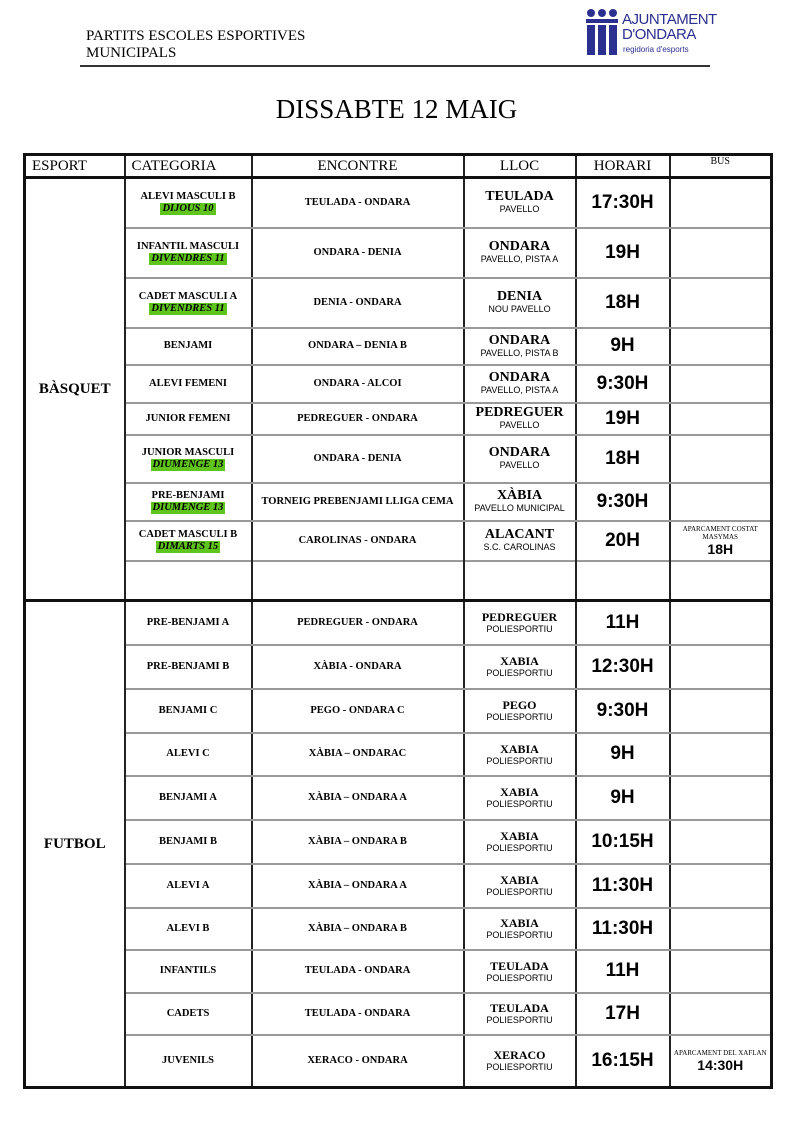 Image resolution: width=793 pixels, height=1122 pixels. Describe the element at coordinates (188, 308) in the screenshot. I see `day-highlight: DIVENDRES 11` at that location.